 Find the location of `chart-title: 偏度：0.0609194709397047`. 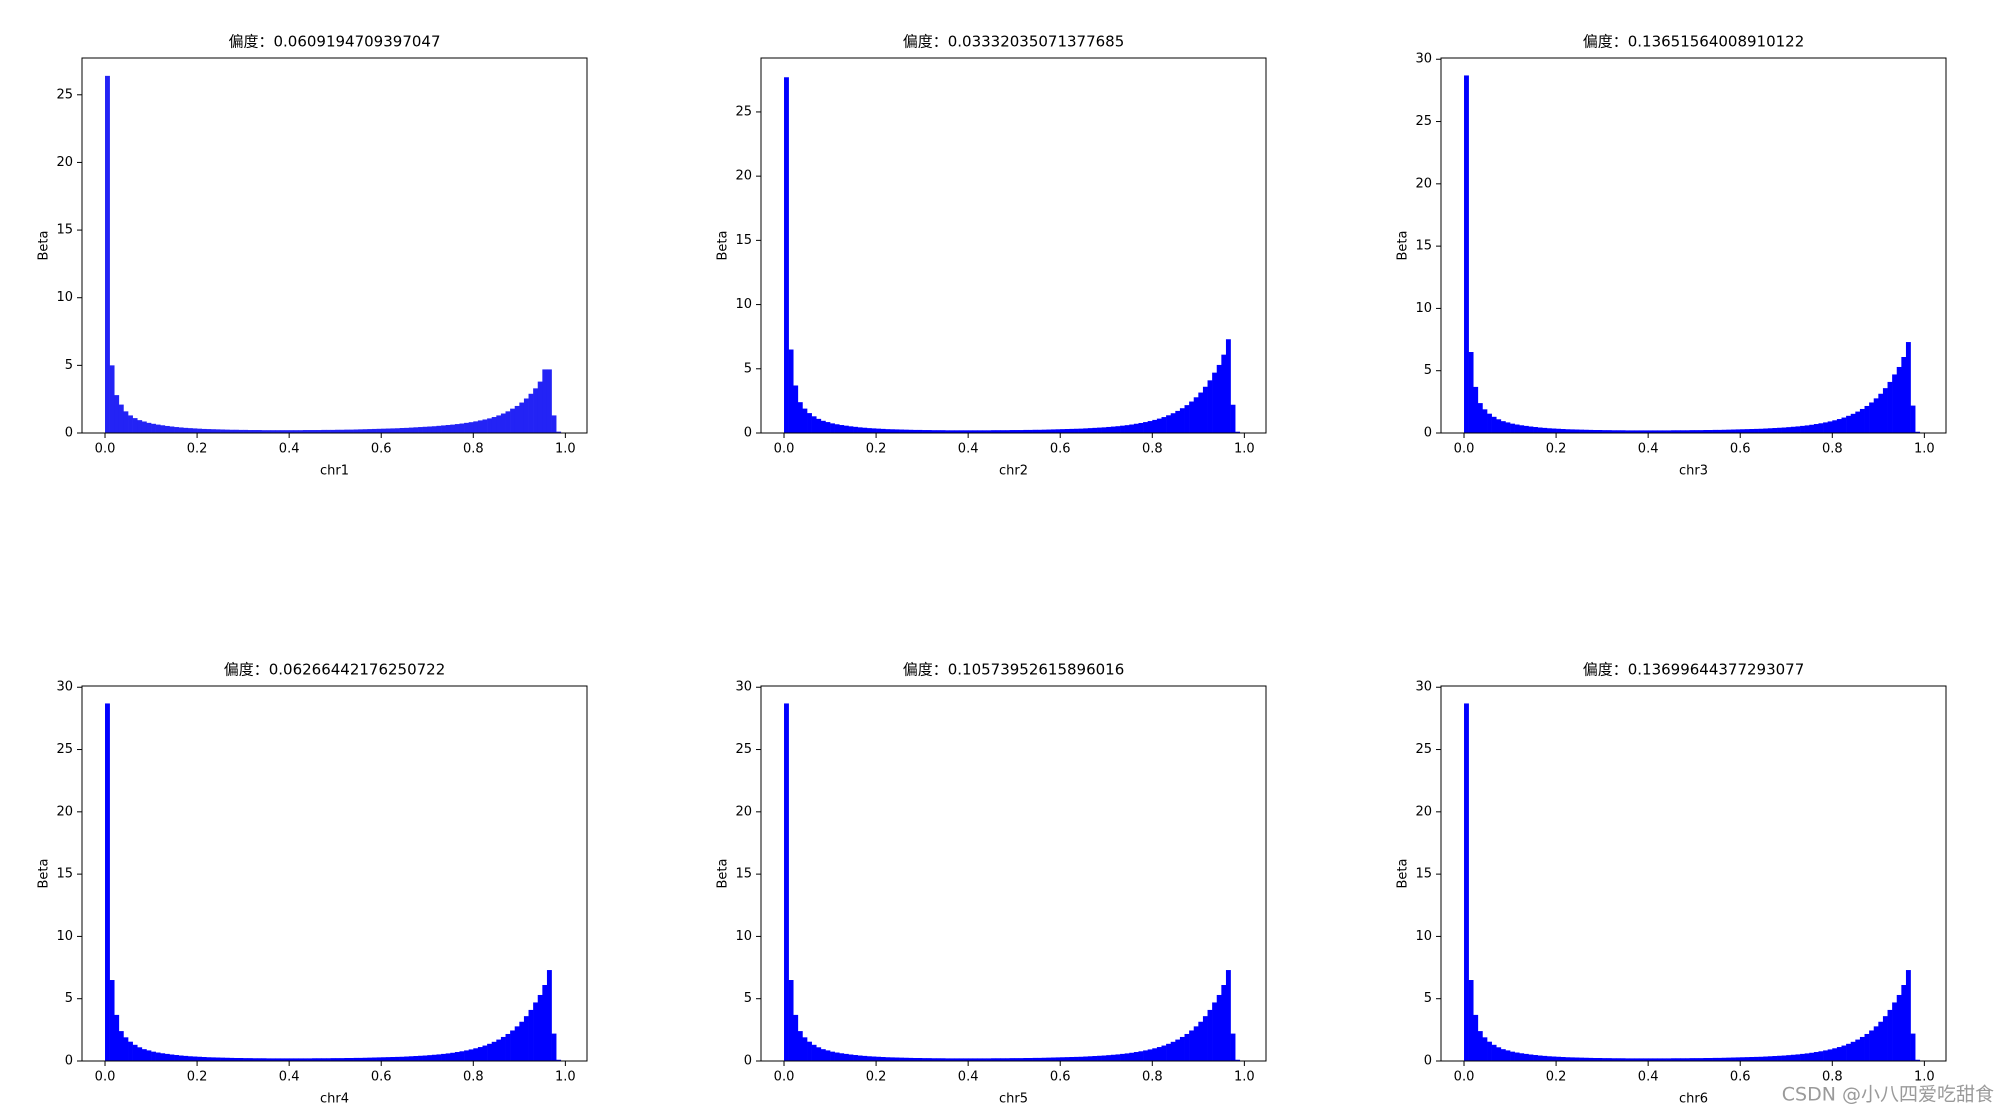

chart-title: 偏度：0.0609194709397047 is located at coordinates (334, 42).